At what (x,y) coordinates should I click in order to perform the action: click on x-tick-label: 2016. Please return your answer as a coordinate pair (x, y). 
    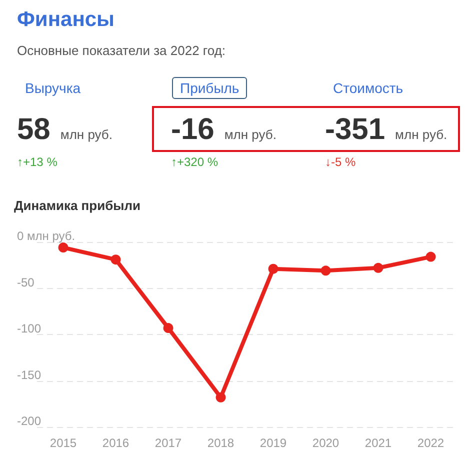
    Looking at the image, I should click on (116, 443).